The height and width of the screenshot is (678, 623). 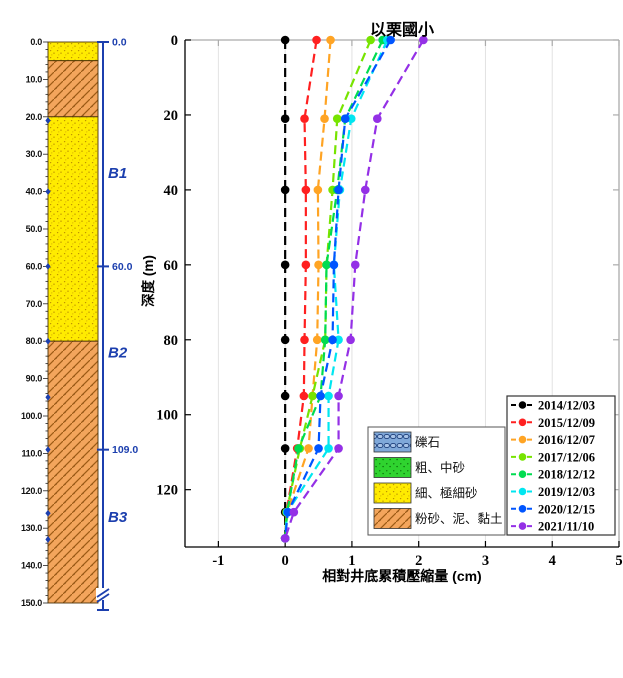 What do you see at coordinates (446, 493) in the screenshot?
I see `lithology-label: 細、極細砂` at bounding box center [446, 493].